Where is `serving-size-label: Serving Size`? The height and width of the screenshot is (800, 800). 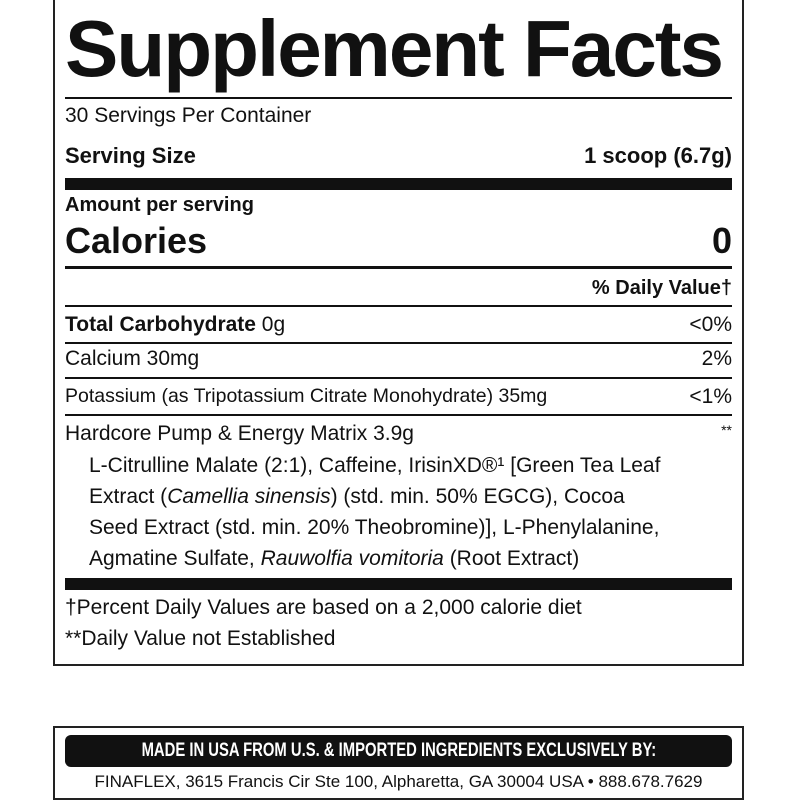
serving-size-label: Serving Size is located at coordinates (130, 155).